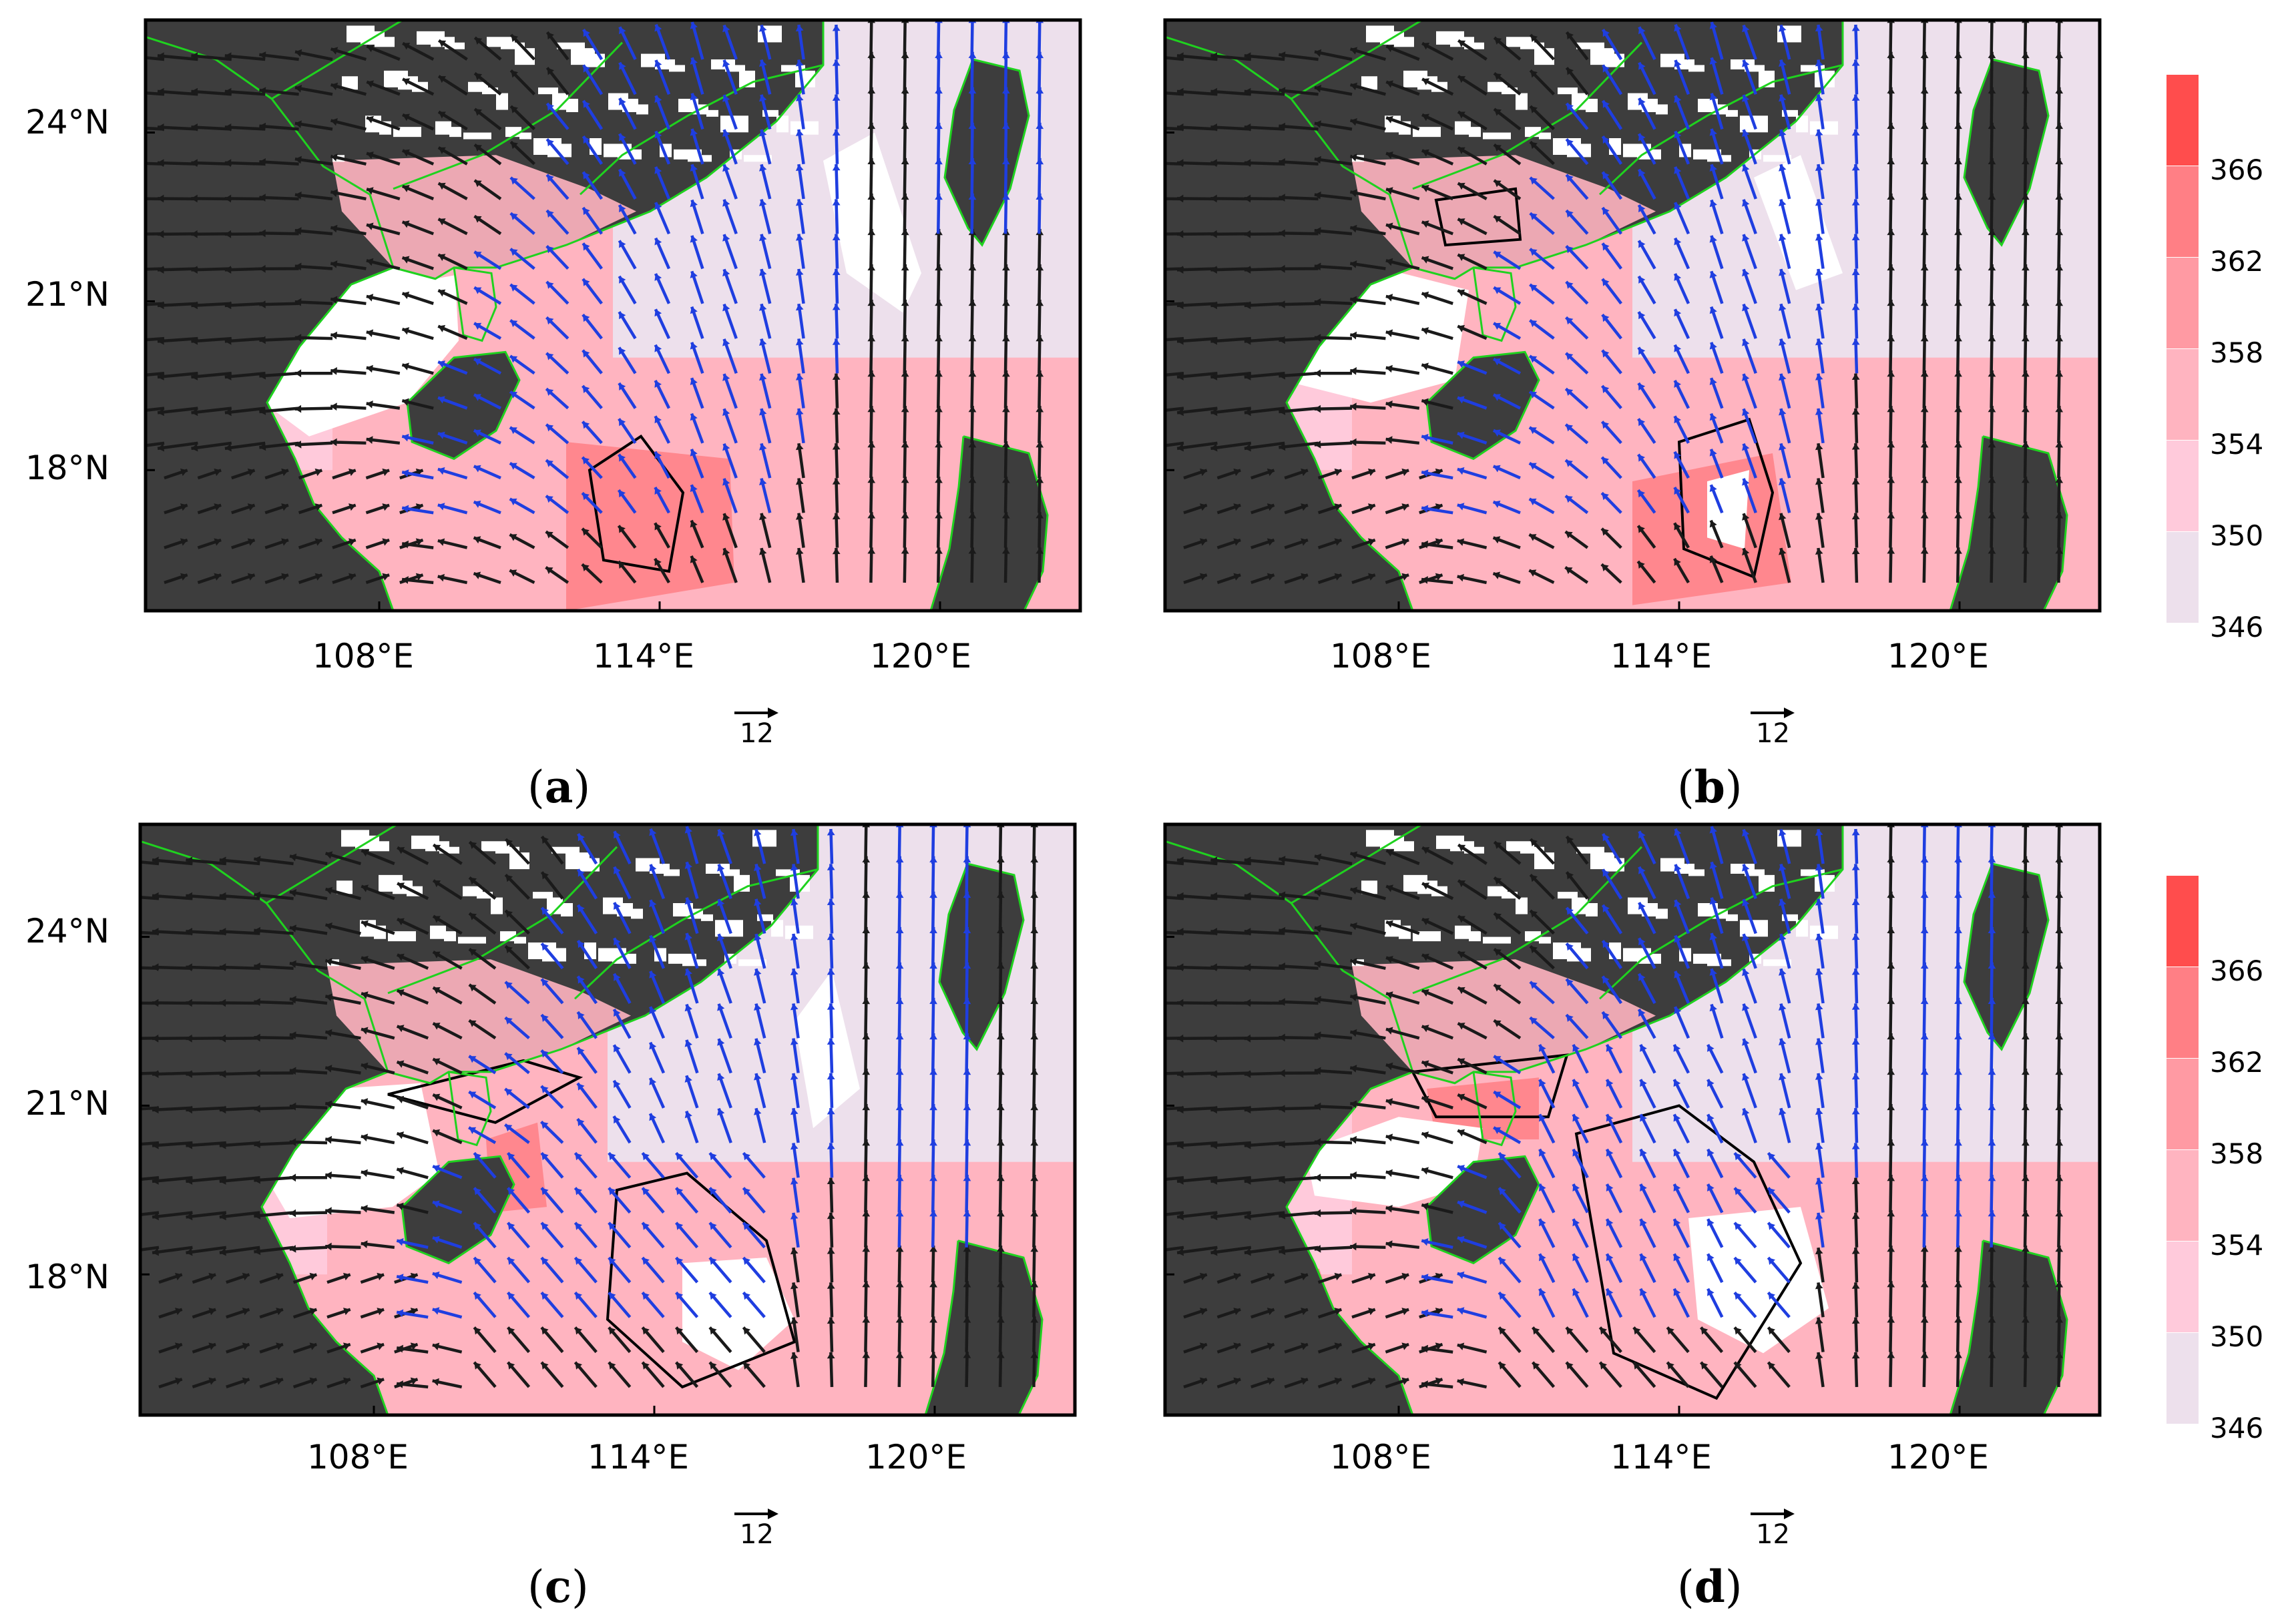 This screenshot has height=1624, width=2284. What do you see at coordinates (757, 733) in the screenshot?
I see `ref-vector-label-a: 12` at bounding box center [757, 733].